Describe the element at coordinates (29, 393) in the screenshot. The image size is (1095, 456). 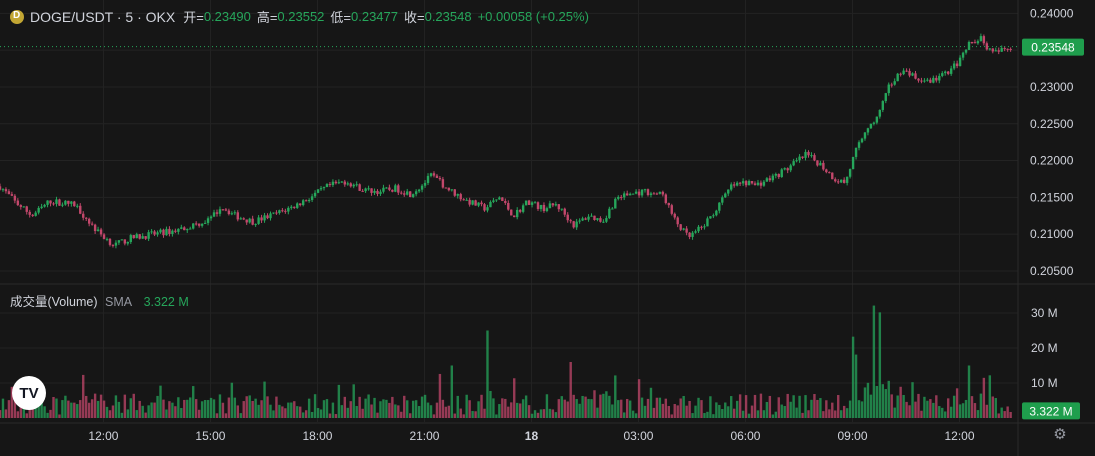
I see `tradingview-logo-icon: TV` at that location.